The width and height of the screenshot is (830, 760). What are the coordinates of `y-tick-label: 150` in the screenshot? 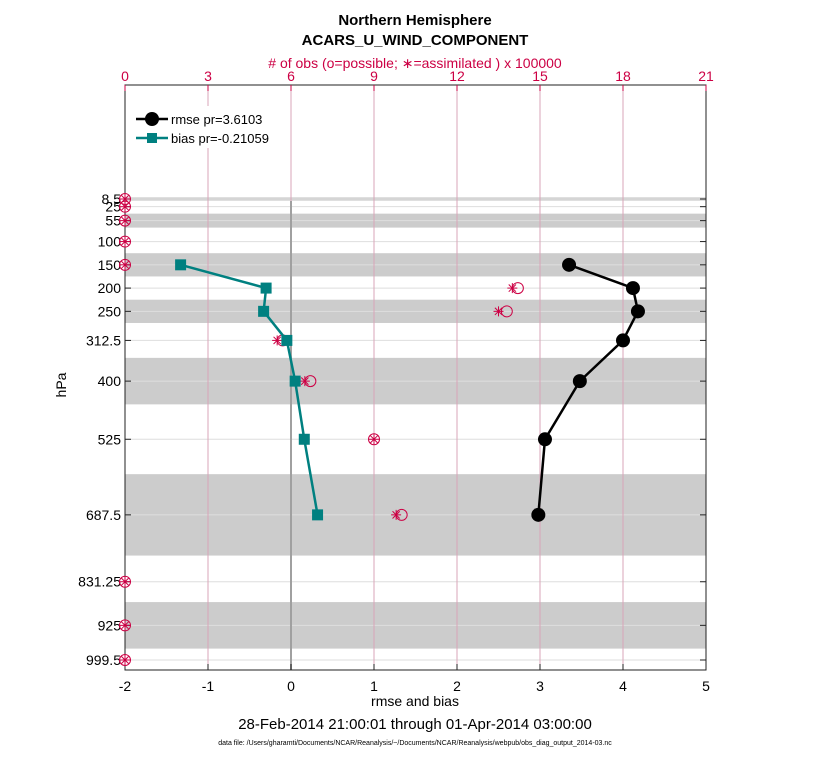 It's located at (110, 265).